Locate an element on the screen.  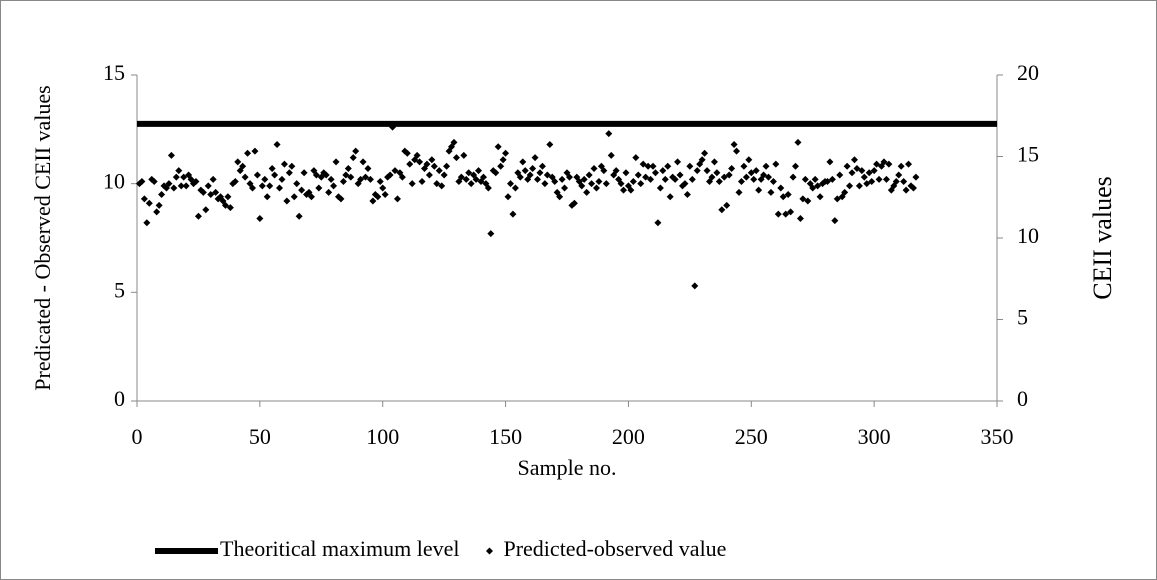
y2-tick-label: 10 is located at coordinates (1028, 235).